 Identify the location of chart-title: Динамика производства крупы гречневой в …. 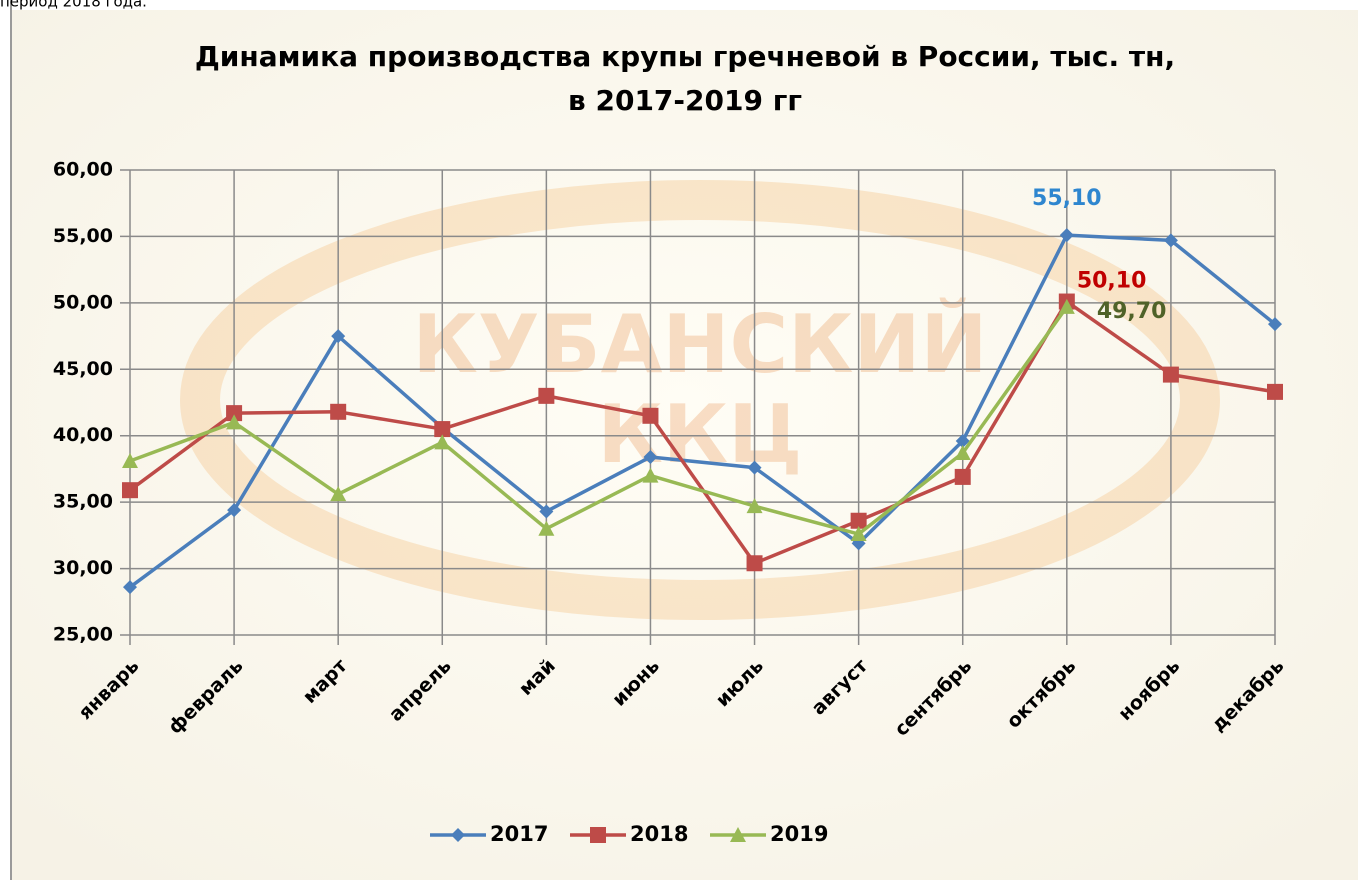
(685, 56).